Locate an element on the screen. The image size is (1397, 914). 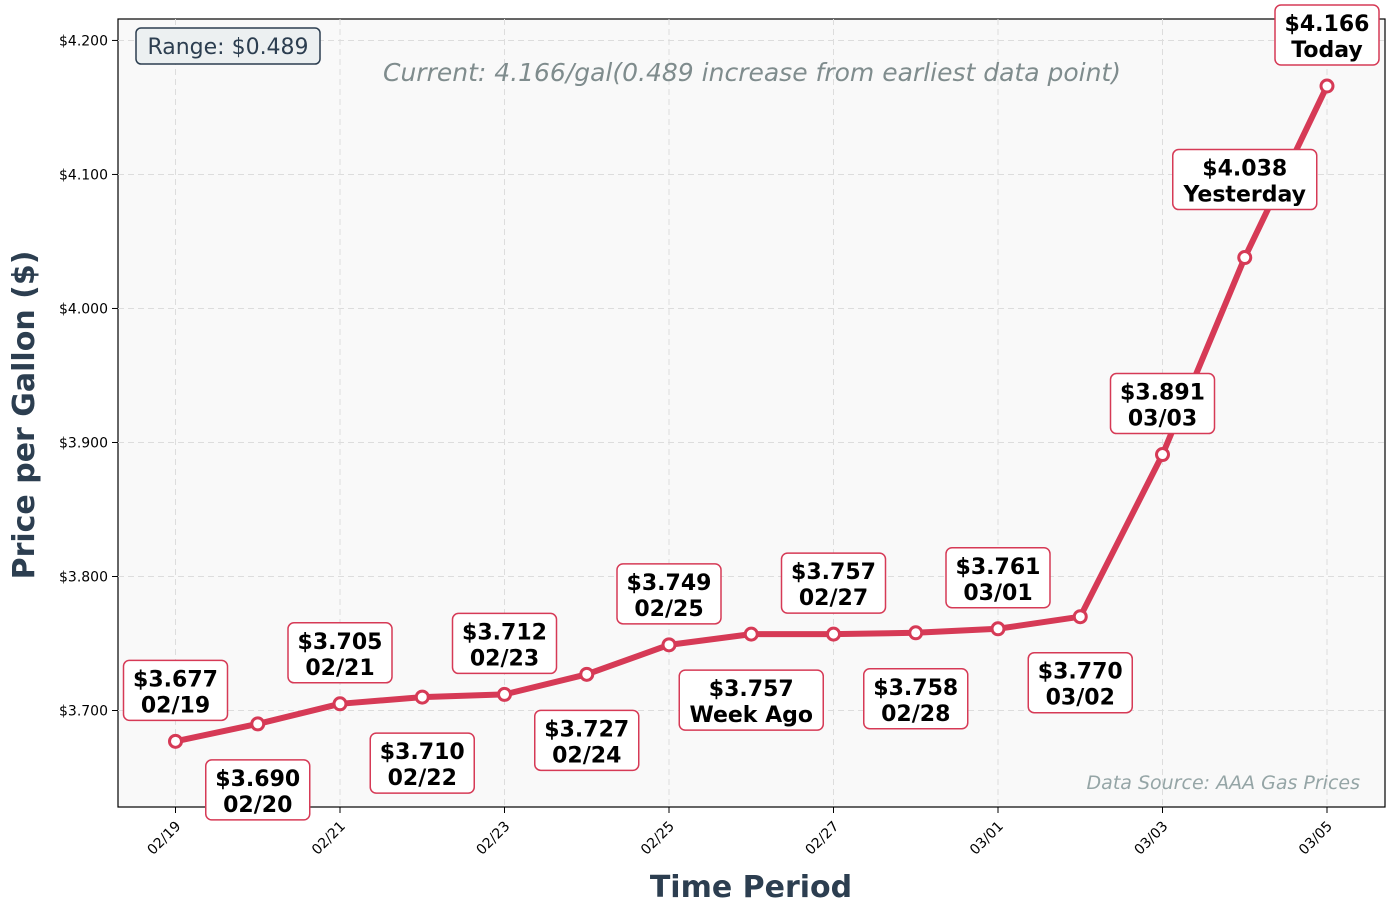
data-label-date: Week Ago is located at coordinates (751, 715).